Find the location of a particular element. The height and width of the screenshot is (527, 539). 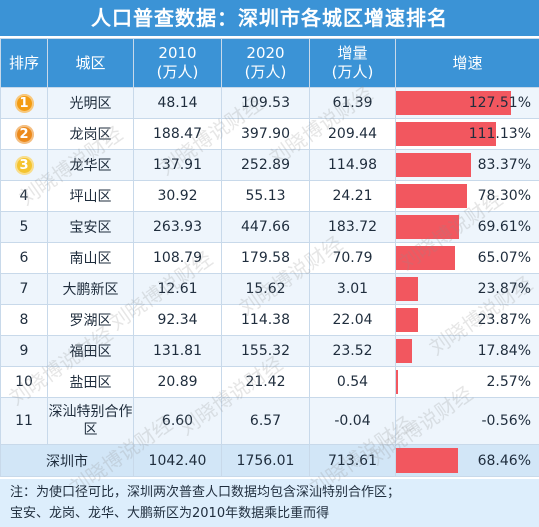

header-2010-year: 2010 is located at coordinates (177, 53).